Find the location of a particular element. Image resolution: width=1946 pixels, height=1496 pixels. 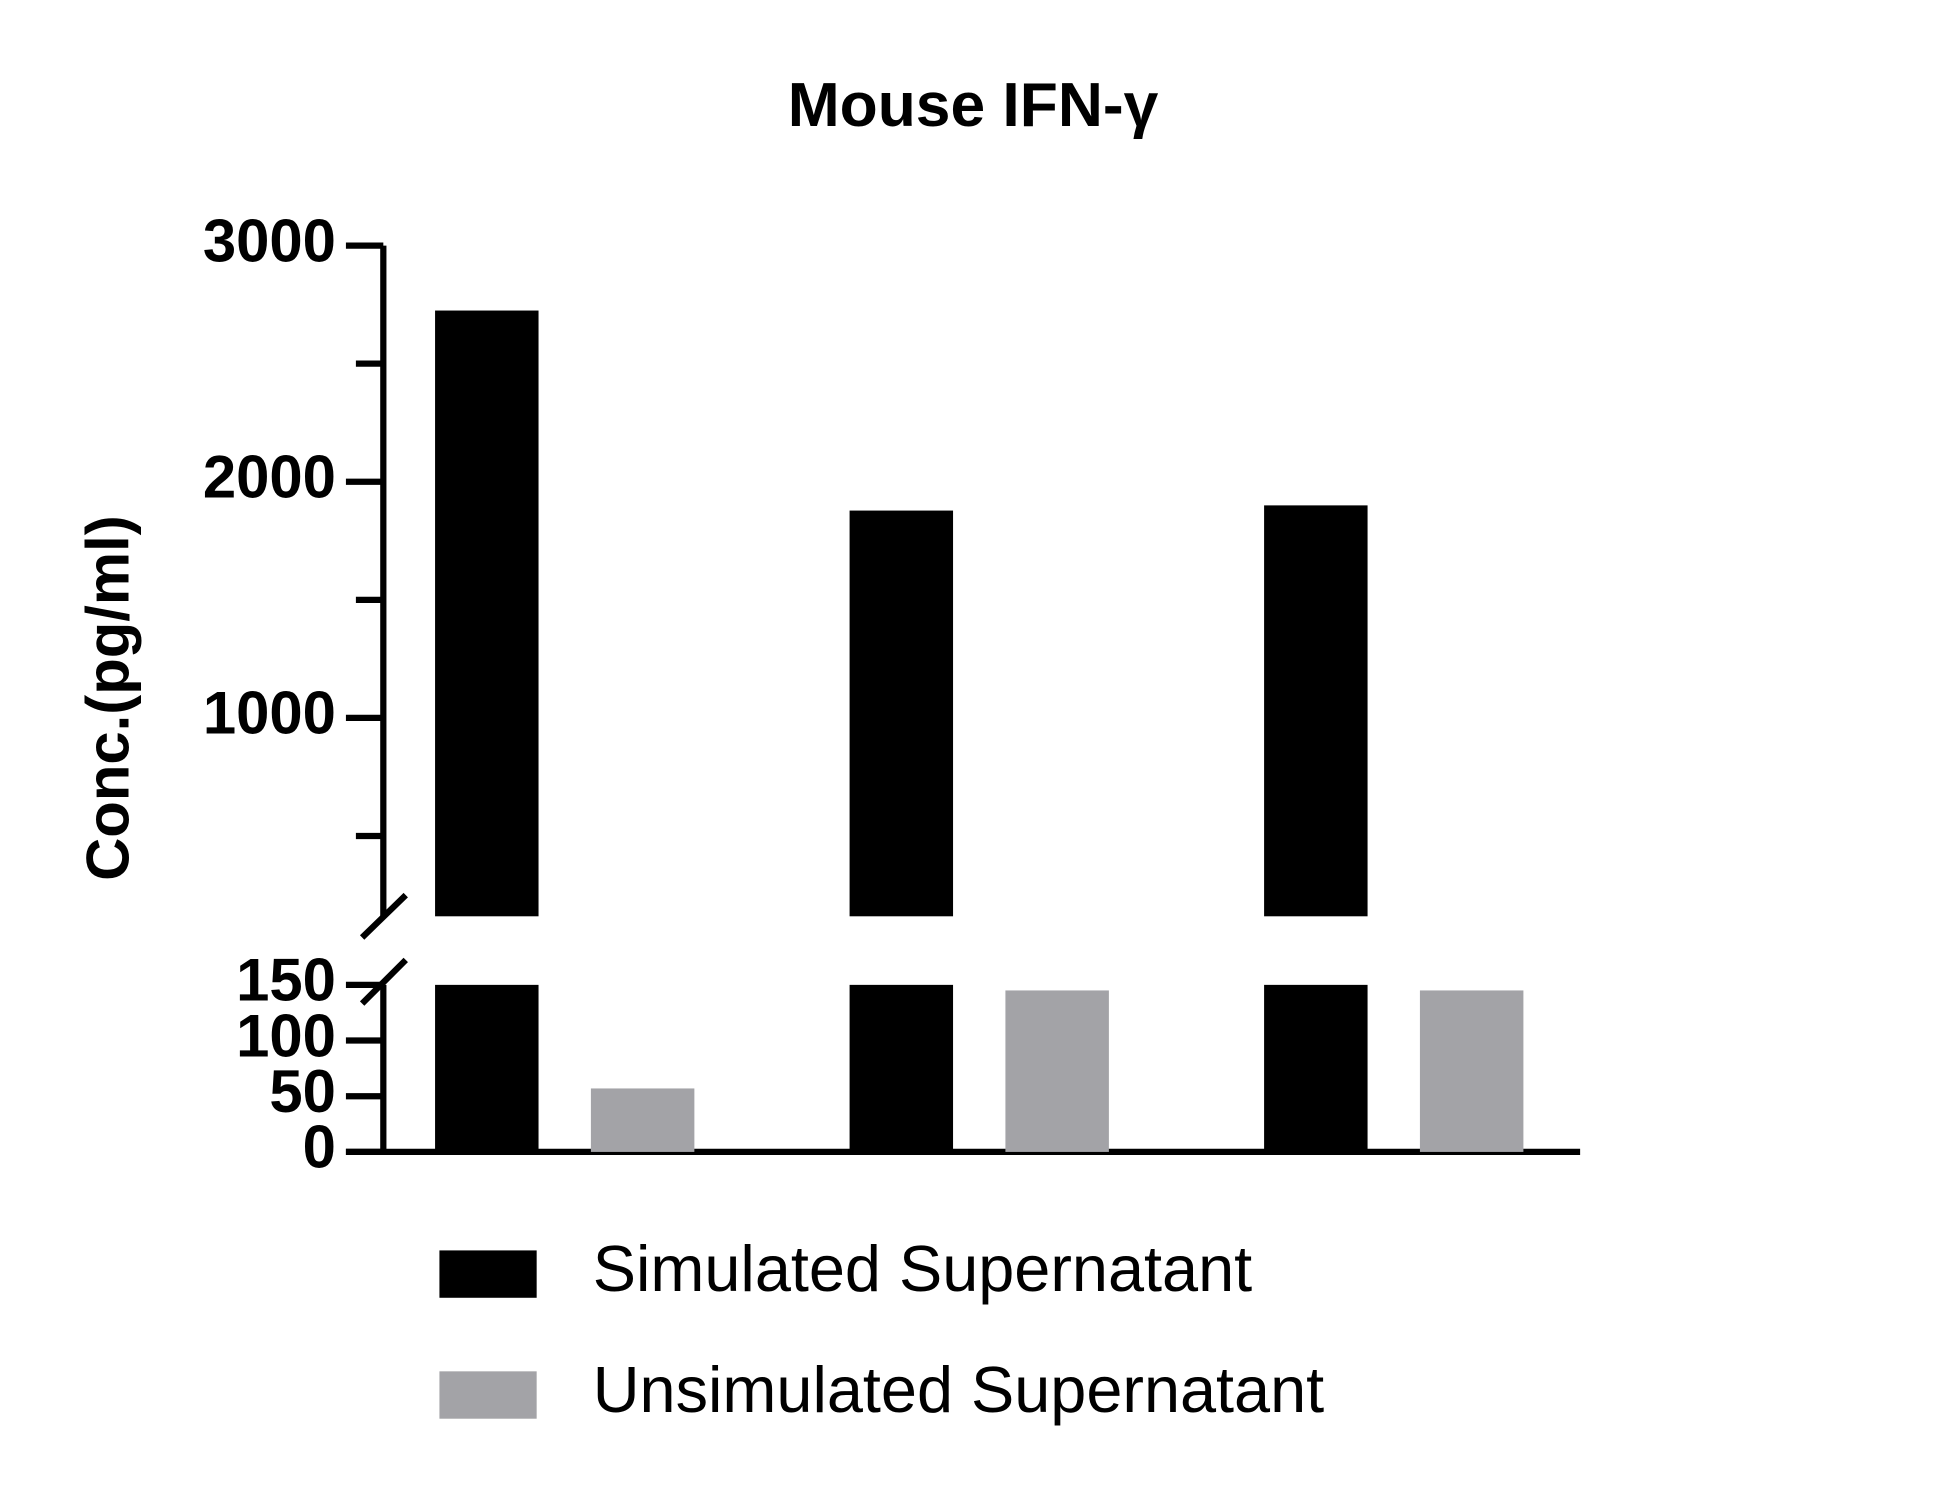

y-tick-label: 2000 is located at coordinates (269, 477).